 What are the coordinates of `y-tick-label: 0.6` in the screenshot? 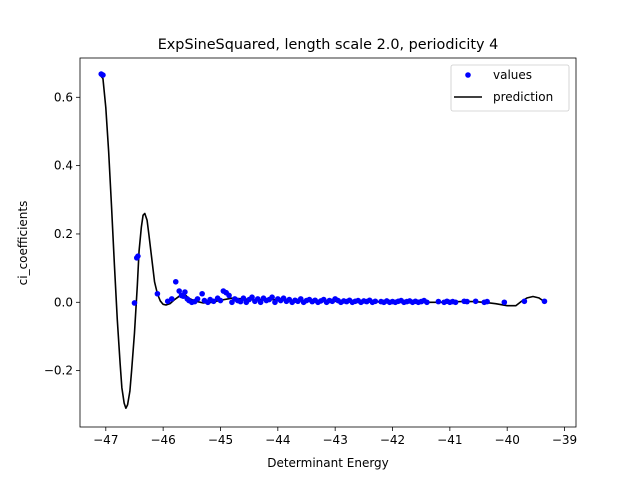 It's located at (63, 97).